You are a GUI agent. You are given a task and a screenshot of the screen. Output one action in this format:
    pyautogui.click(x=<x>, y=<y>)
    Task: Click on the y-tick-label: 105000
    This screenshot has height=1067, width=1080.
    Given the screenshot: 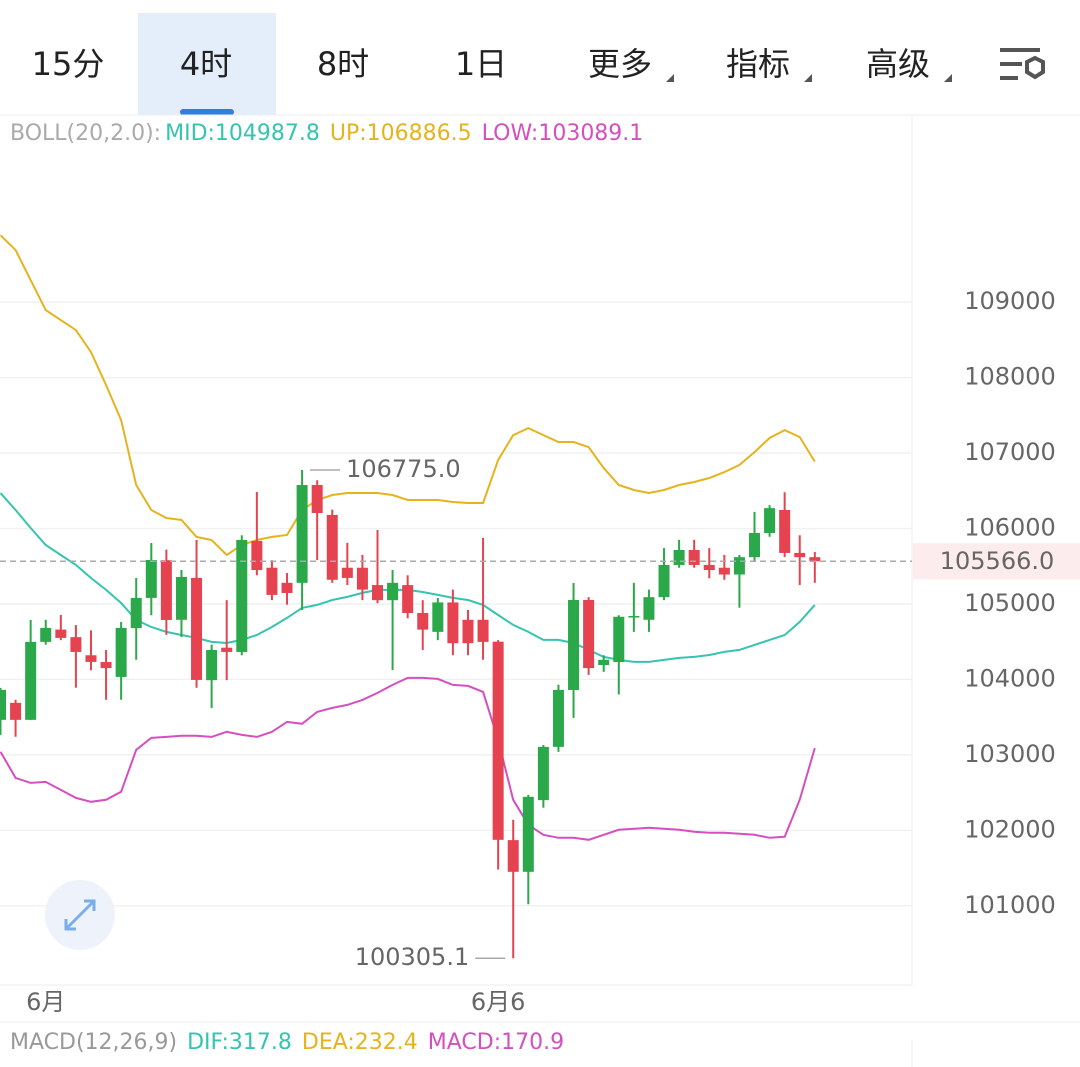 What is the action you would take?
    pyautogui.click(x=1010, y=603)
    